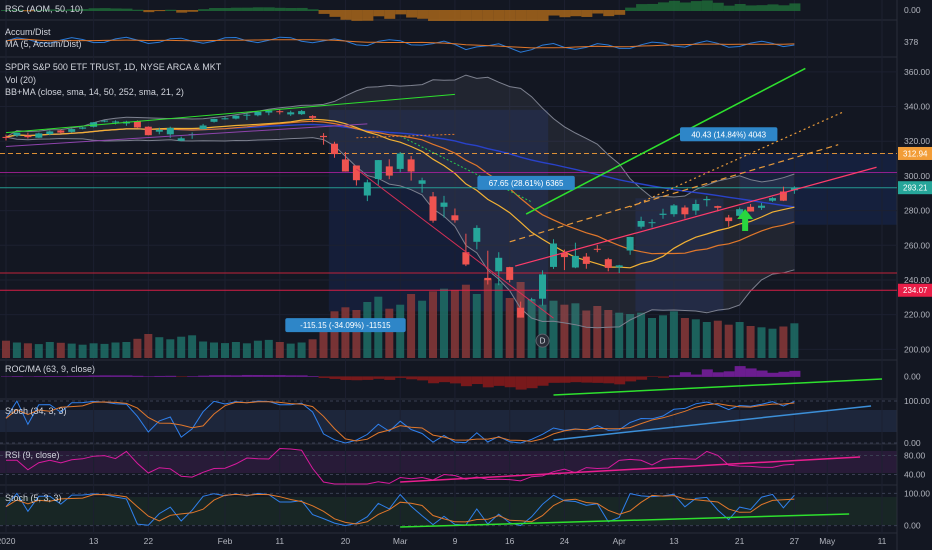  Describe the element at coordinates (827, 541) in the screenshot. I see `x-tick-label: May` at that location.